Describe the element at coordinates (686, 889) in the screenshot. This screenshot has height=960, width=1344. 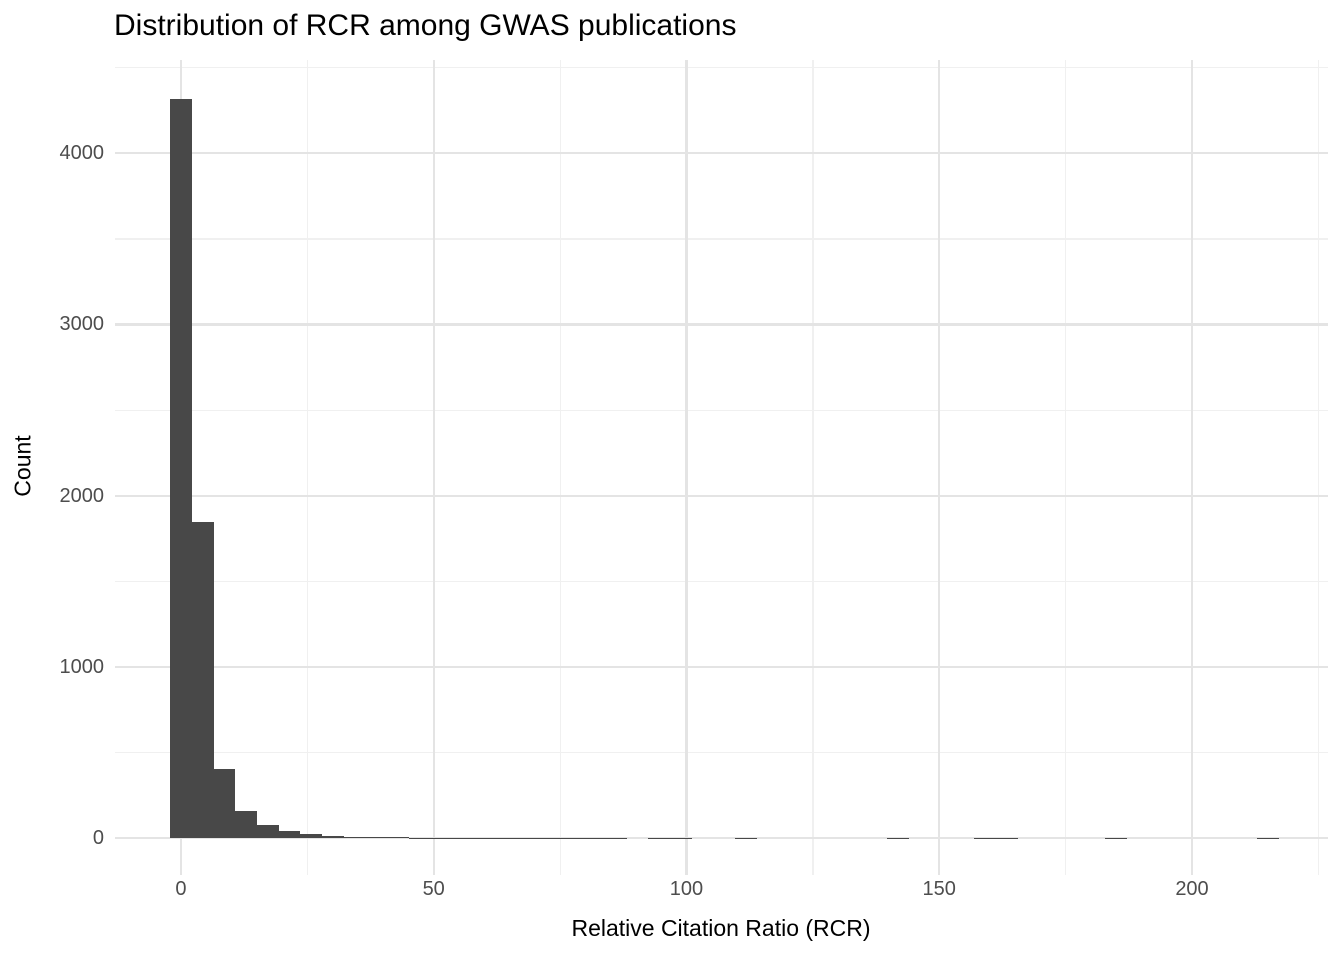
I see `x-tick-label: 100` at that location.